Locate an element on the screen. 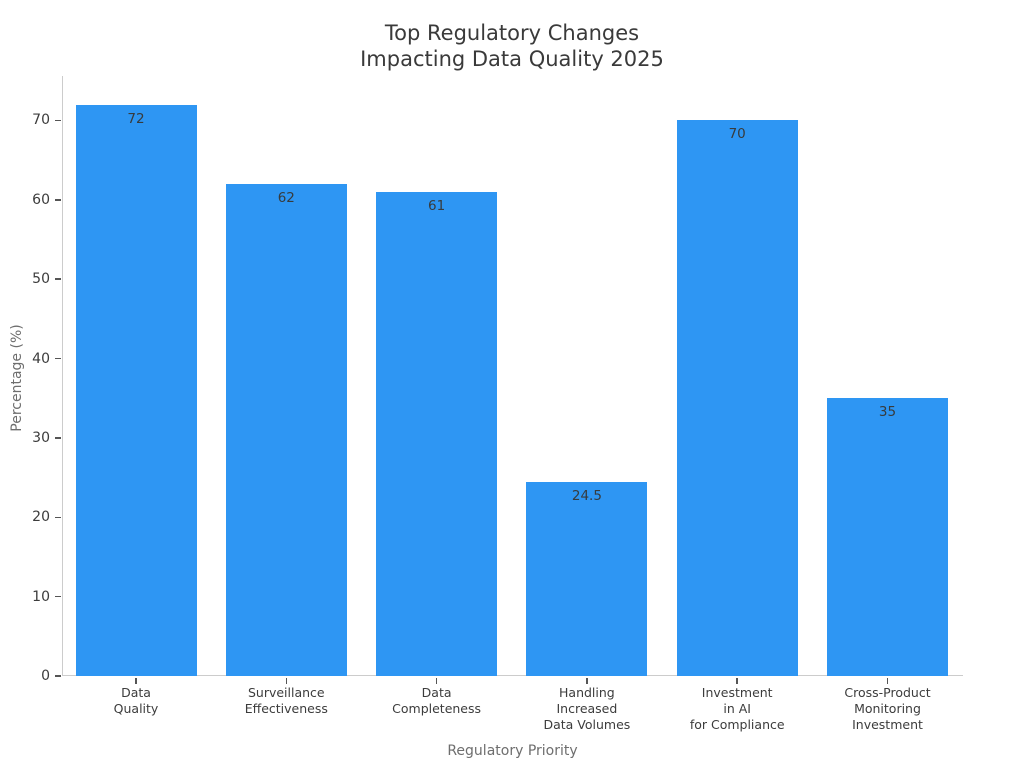  y-axis-tick-label: 0 is located at coordinates (45, 676).